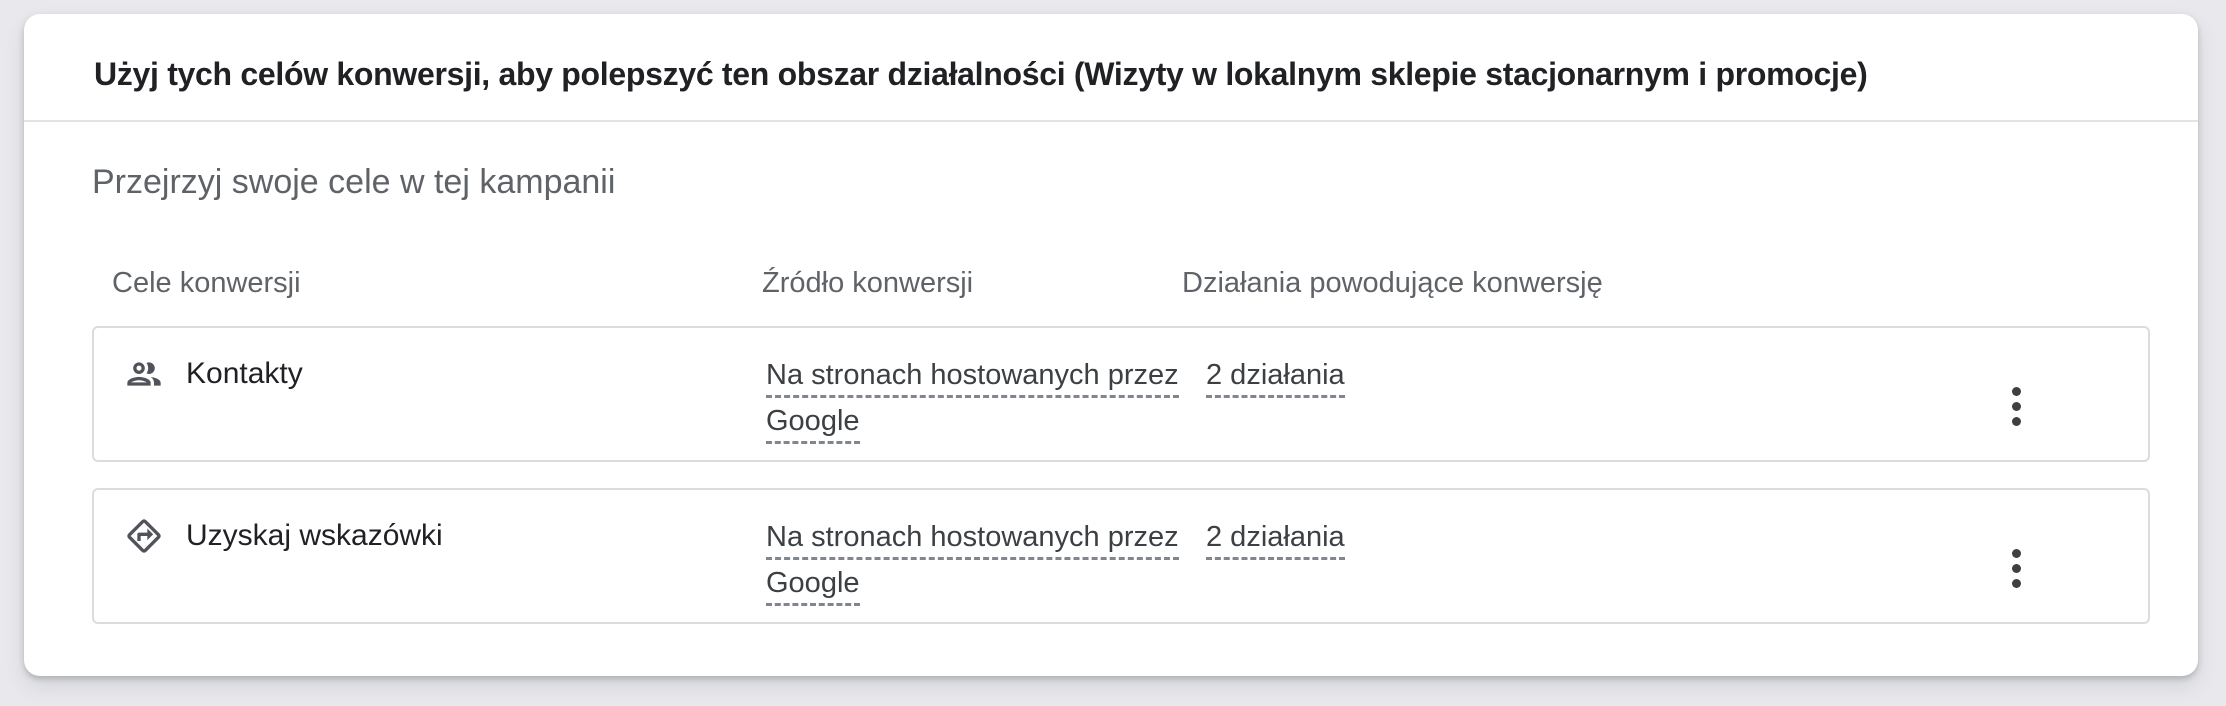  Describe the element at coordinates (430, 406) in the screenshot. I see `goal-cell: Kontakty` at that location.